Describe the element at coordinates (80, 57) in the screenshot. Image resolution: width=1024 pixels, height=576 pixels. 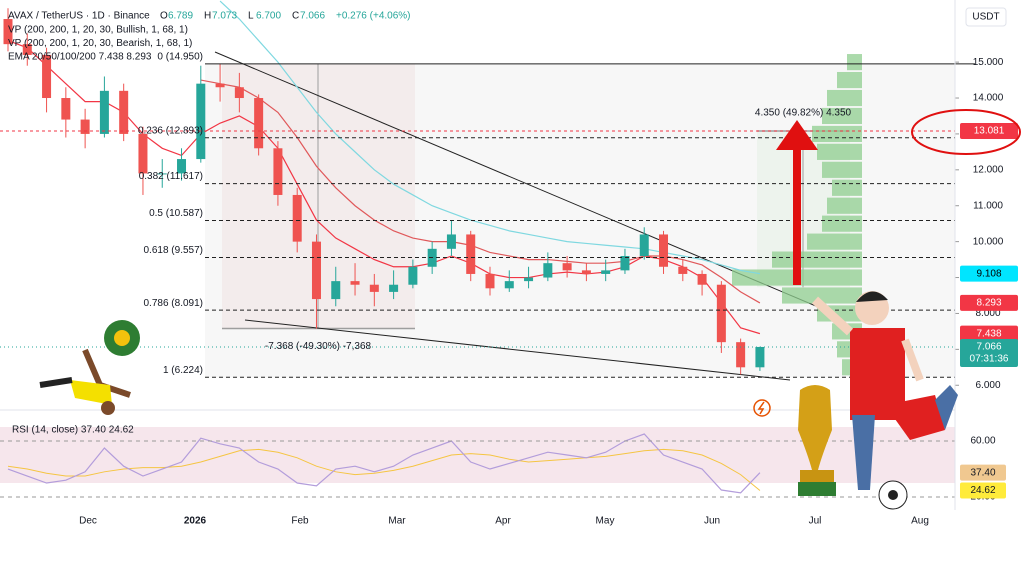
I see `indicator: EMA 20/50/100/200 7.438 8.293` at that location.